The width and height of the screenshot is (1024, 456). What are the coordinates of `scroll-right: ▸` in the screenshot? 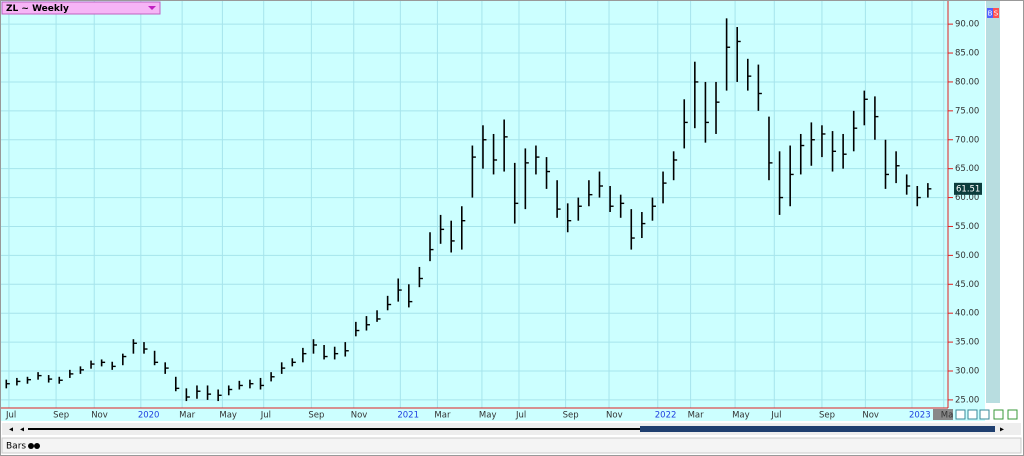 It's located at (1002, 429).